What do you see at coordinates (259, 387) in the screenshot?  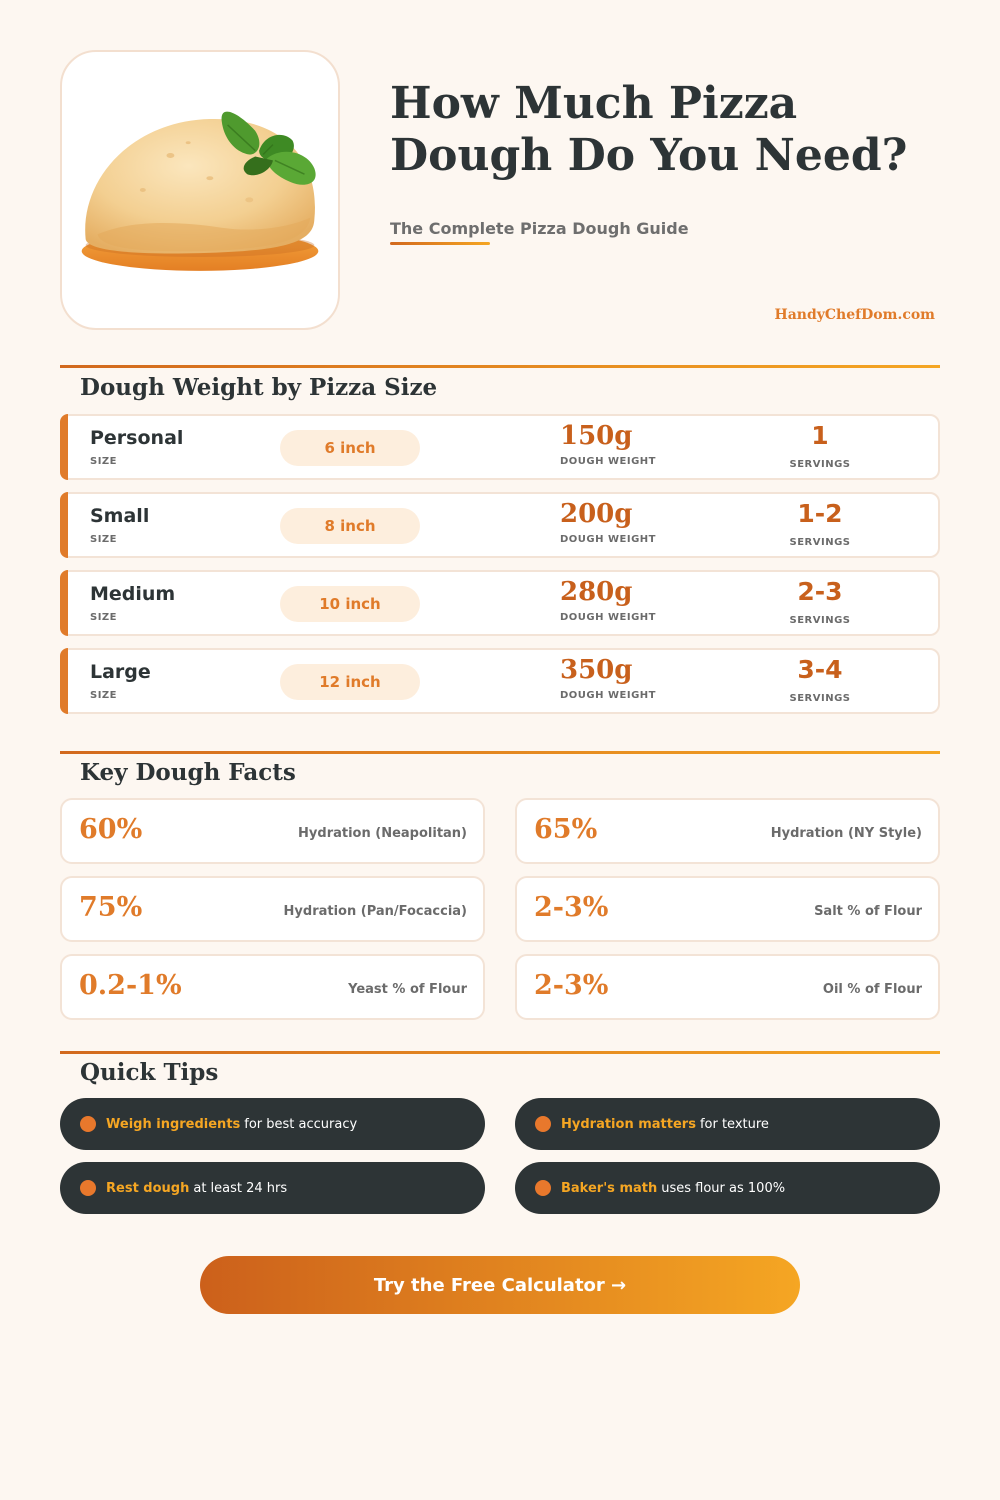 I see `sizes-section-title: Dough Weight by Pizza Size` at bounding box center [259, 387].